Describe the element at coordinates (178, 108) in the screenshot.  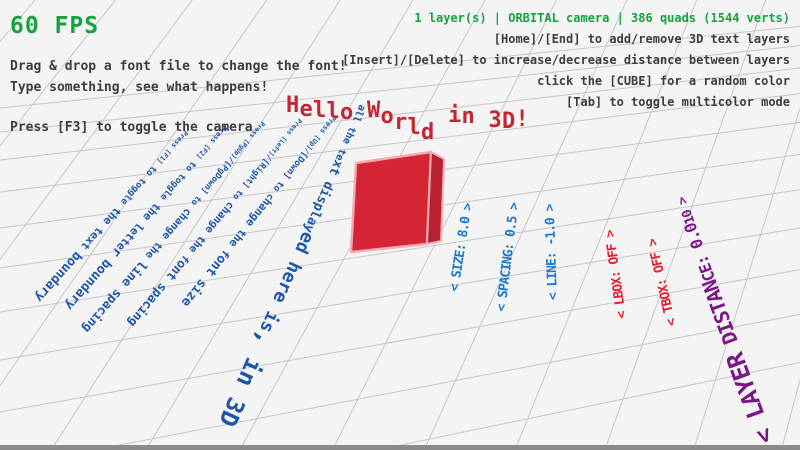
I see `spacer` at that location.